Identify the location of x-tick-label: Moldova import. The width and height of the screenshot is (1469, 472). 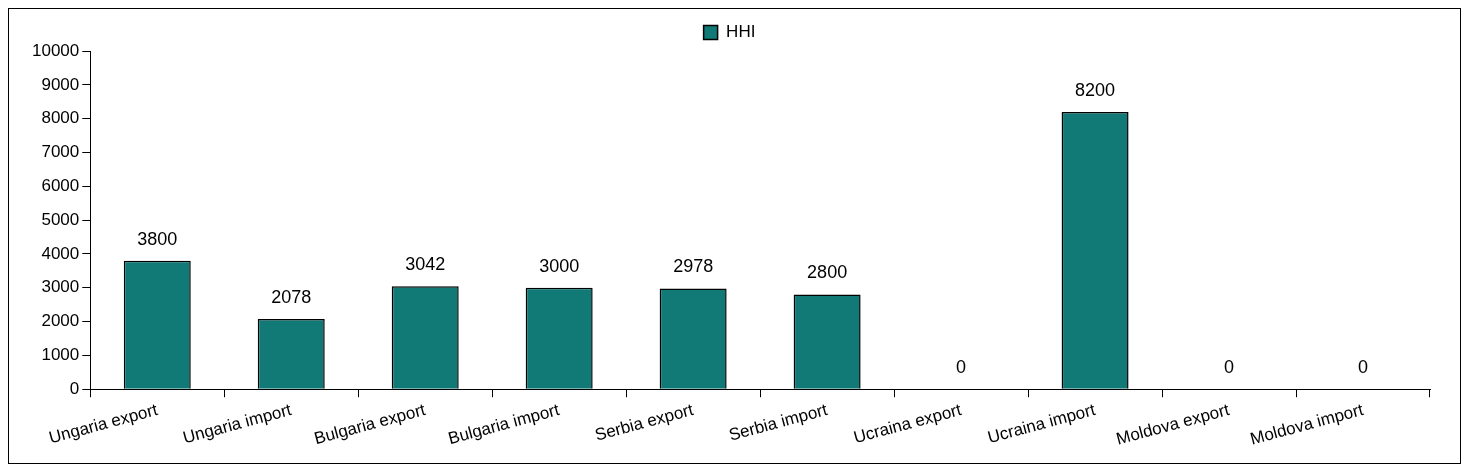
(1307, 424).